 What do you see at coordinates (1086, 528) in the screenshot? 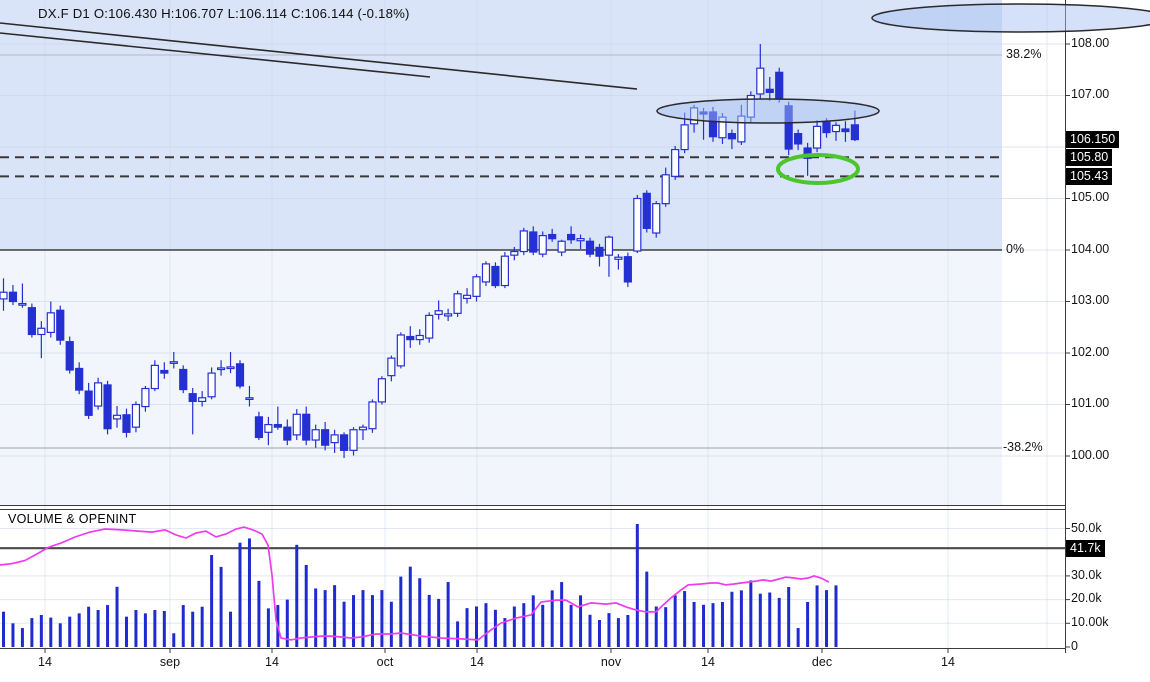
I see `volume-tick-label: 50.0k` at bounding box center [1086, 528].